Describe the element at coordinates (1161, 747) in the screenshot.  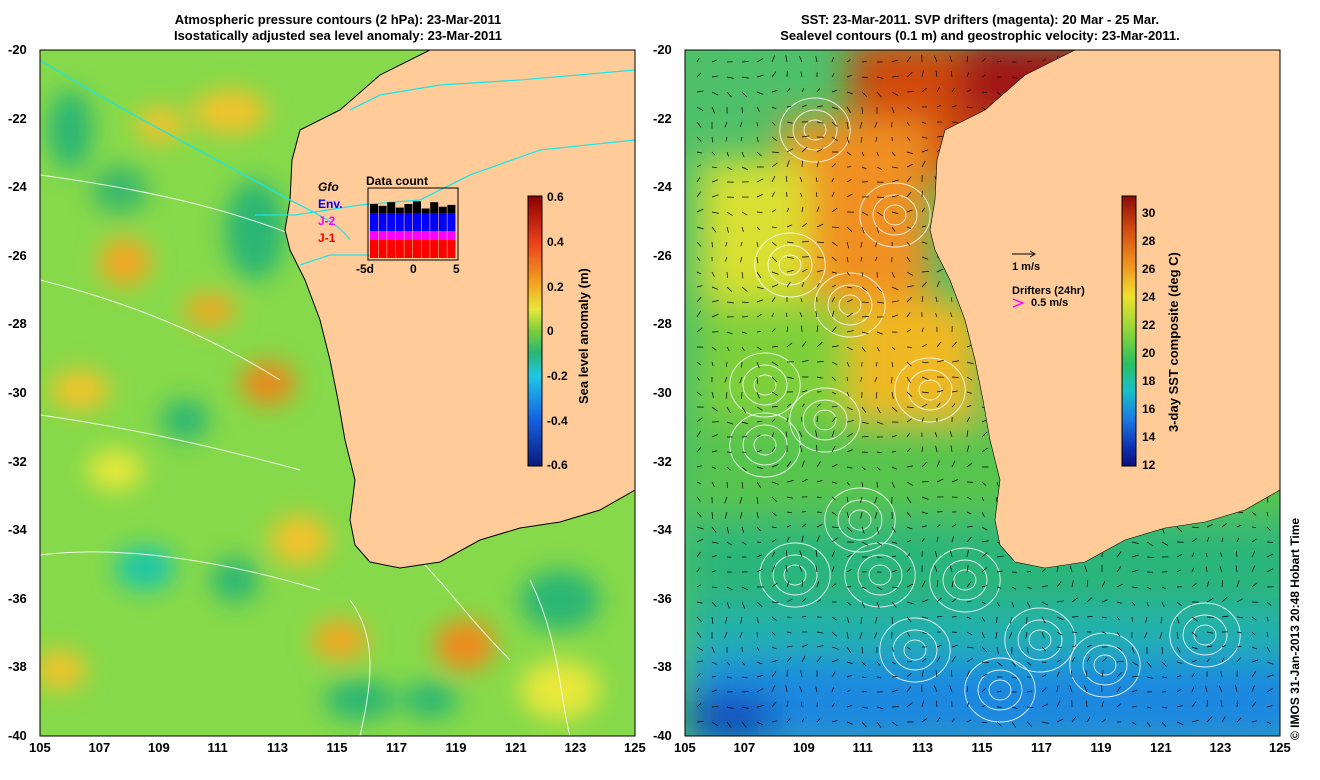
I see `x-tick-label: 121` at that location.